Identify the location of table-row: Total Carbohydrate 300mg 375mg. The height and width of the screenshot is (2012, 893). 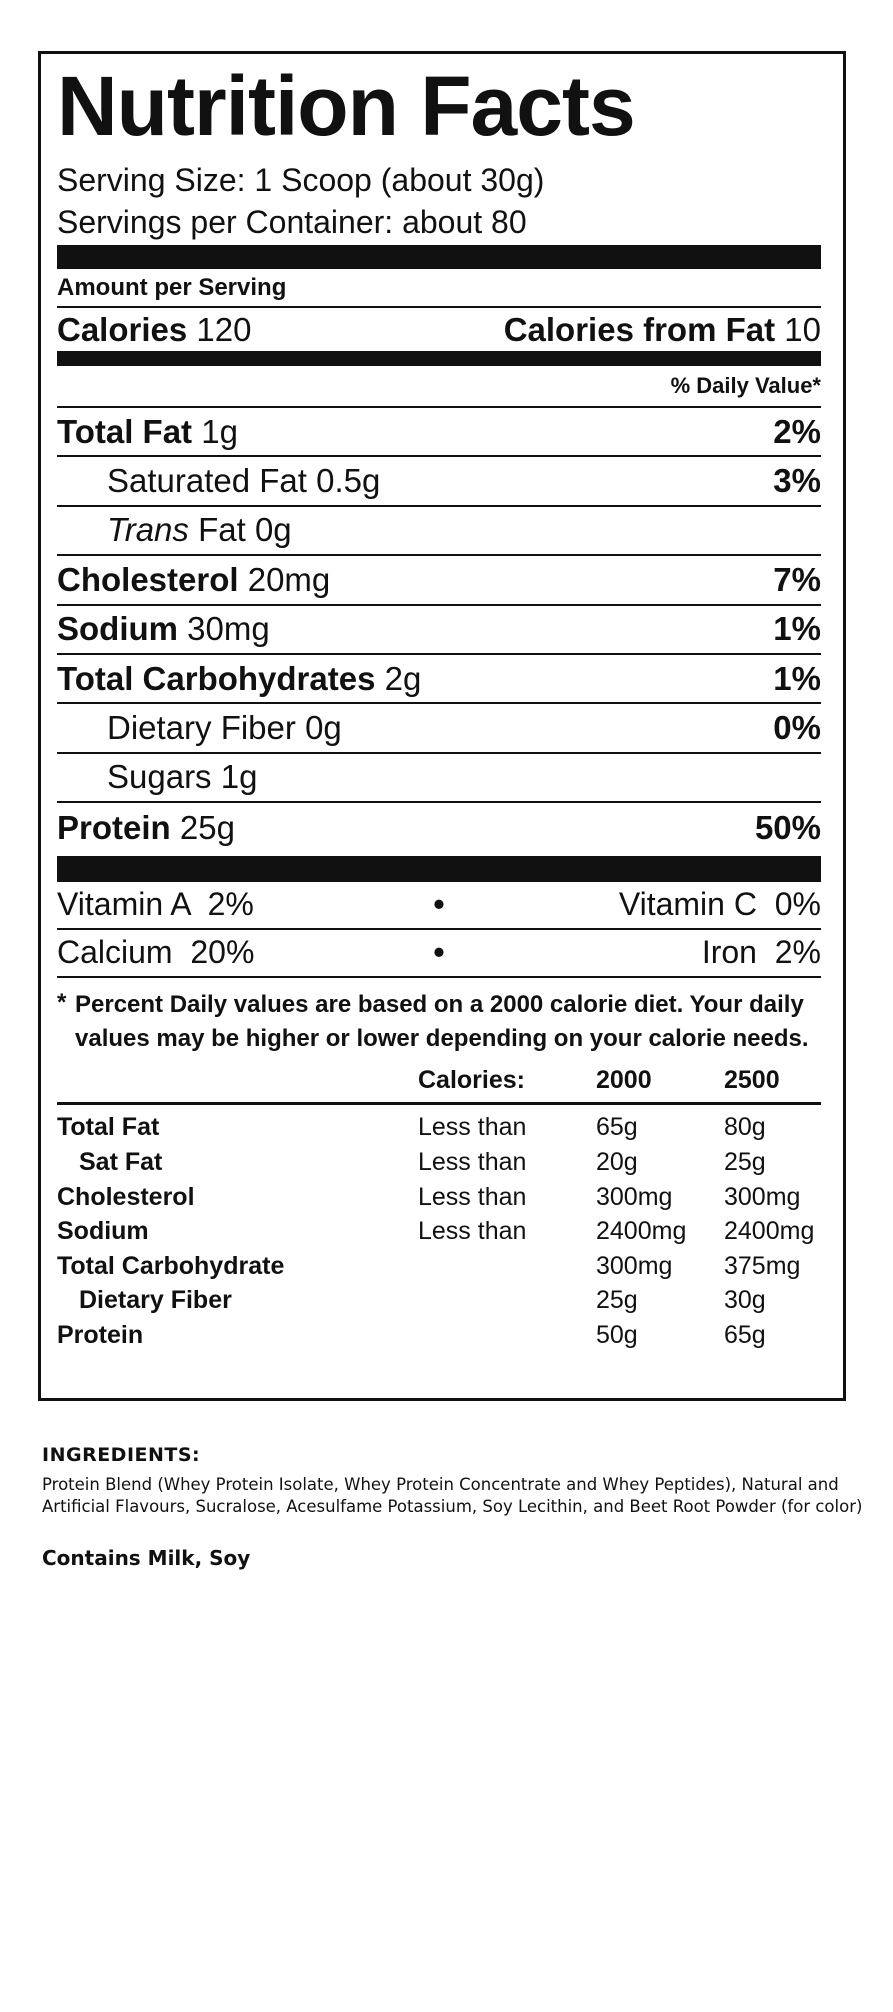
(439, 1266).